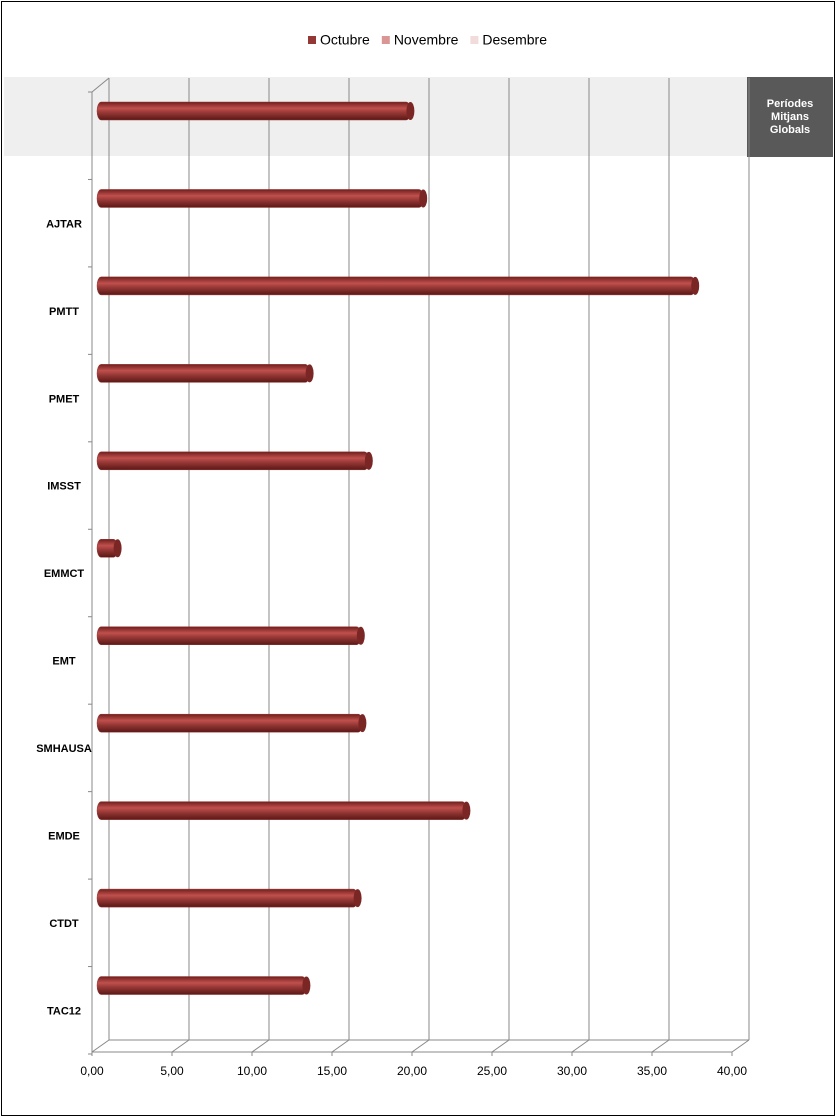 The height and width of the screenshot is (1117, 836). What do you see at coordinates (64, 487) in the screenshot?
I see `y-tick-label: IMSST` at bounding box center [64, 487].